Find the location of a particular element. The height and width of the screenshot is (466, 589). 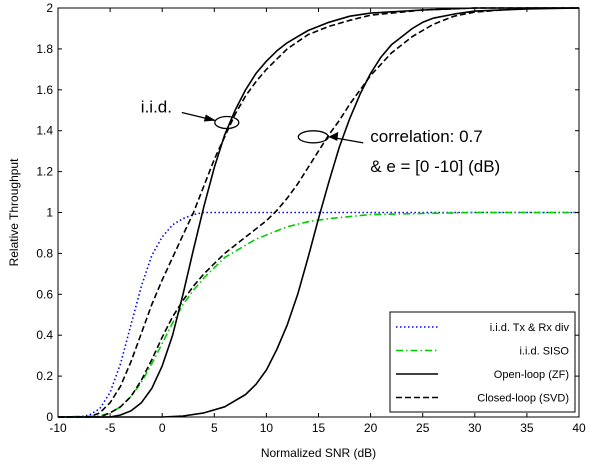

legend-label-2: i.i.d. SISO is located at coordinates (544, 352).